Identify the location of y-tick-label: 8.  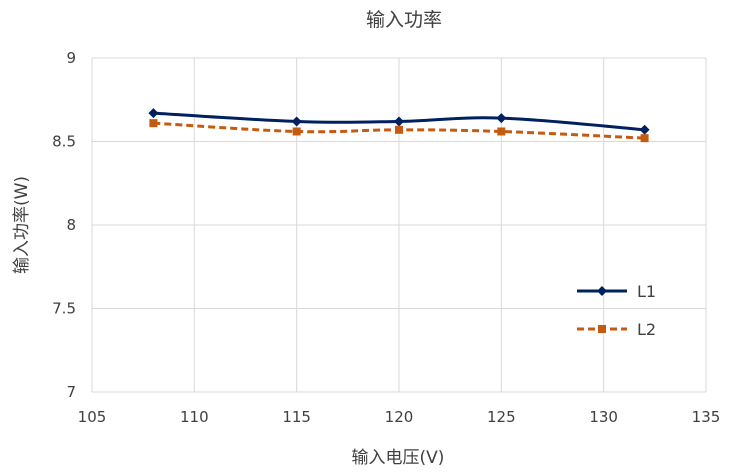
(71, 225).